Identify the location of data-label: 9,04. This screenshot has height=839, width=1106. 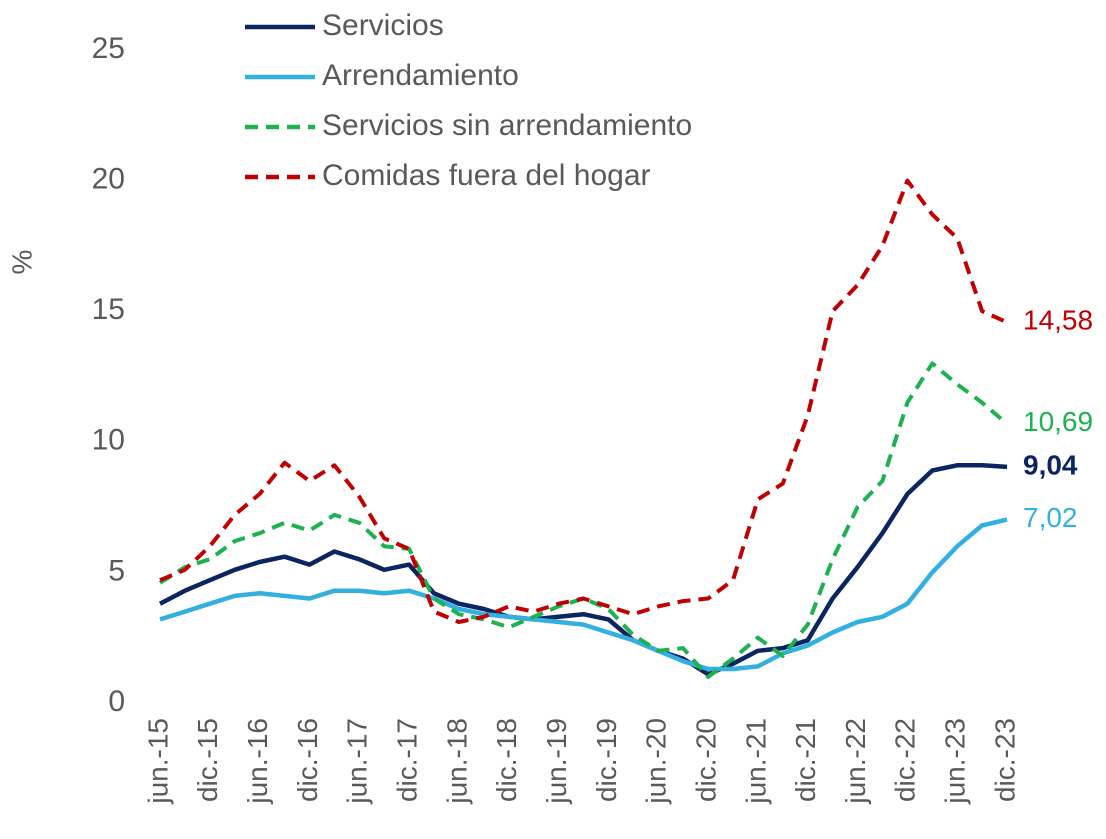
(1050, 464).